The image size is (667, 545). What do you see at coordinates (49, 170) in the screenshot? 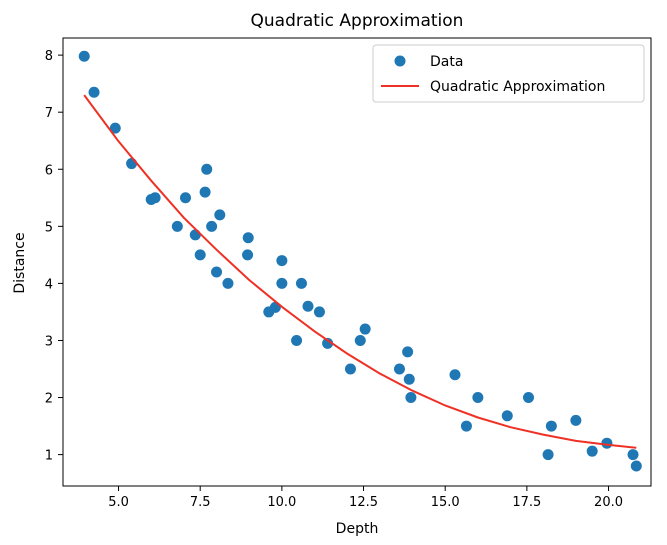
I see `y-tick-label: 6` at bounding box center [49, 170].